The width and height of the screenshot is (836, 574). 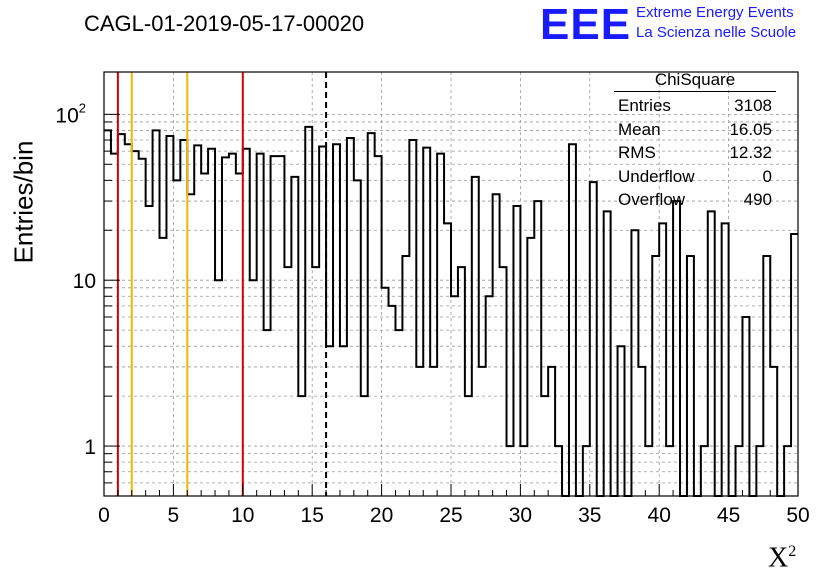 What do you see at coordinates (644, 105) in the screenshot?
I see `stats-label: Entries` at bounding box center [644, 105].